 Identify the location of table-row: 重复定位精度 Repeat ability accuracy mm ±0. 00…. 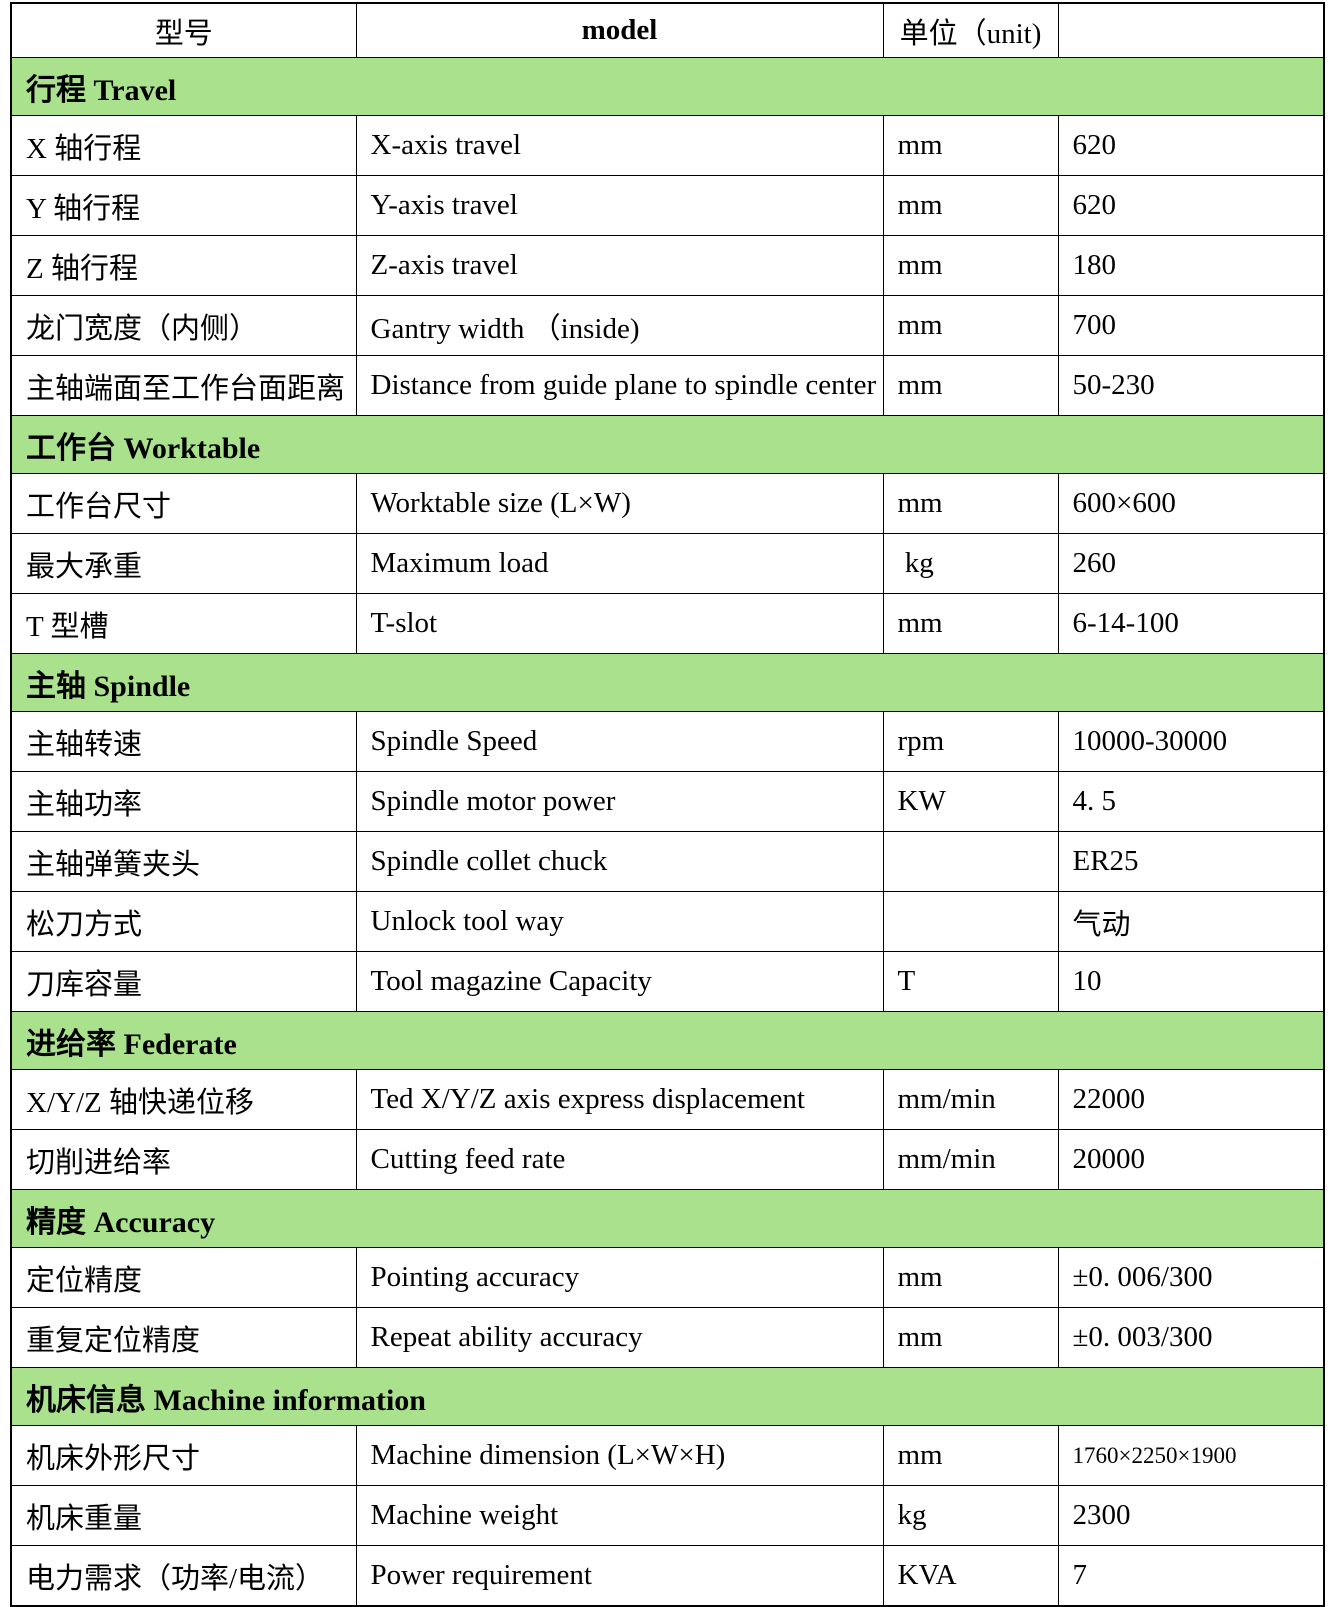
(667, 1337).